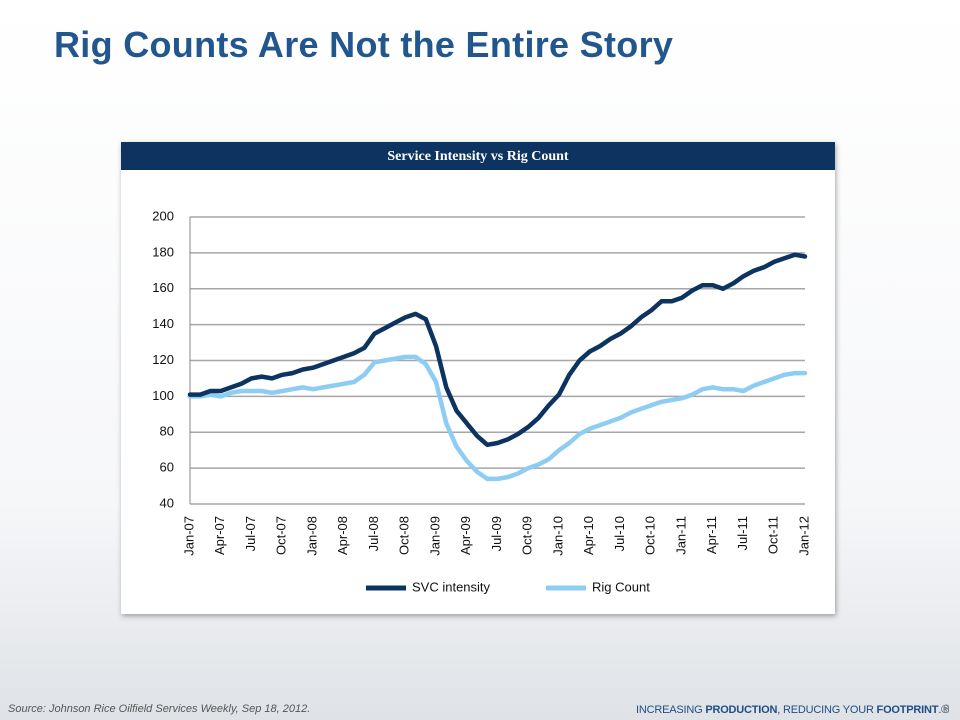 This screenshot has height=720, width=960. Describe the element at coordinates (803, 536) in the screenshot. I see `x-tick-label: Jan-12` at that location.